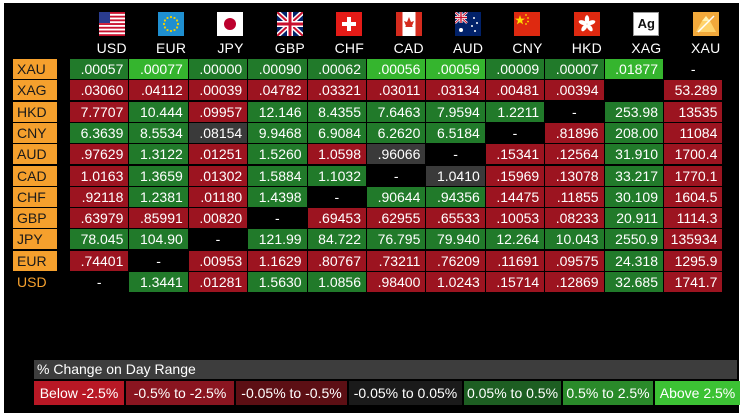 The height and width of the screenshot is (417, 743). What do you see at coordinates (99, 239) in the screenshot?
I see `rate-cell: 78.045` at bounding box center [99, 239].